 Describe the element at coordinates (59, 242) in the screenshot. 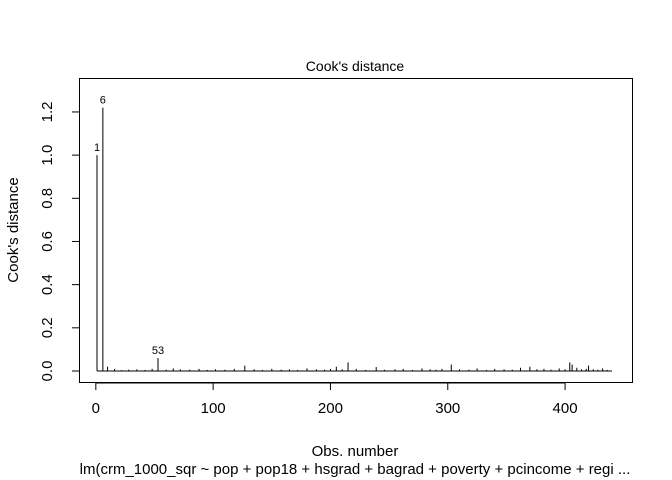

I see `y-axis: 0.0 0.2 0.4 0.6 0.8 1.0 1.2` at that location.